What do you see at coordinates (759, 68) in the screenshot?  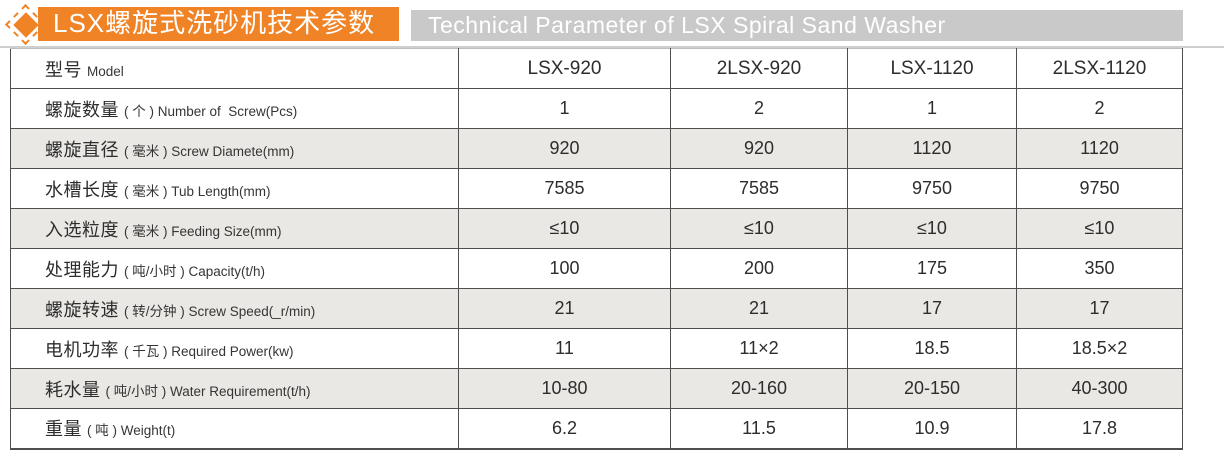 I see `cell-model-2: 2LSX-920` at bounding box center [759, 68].